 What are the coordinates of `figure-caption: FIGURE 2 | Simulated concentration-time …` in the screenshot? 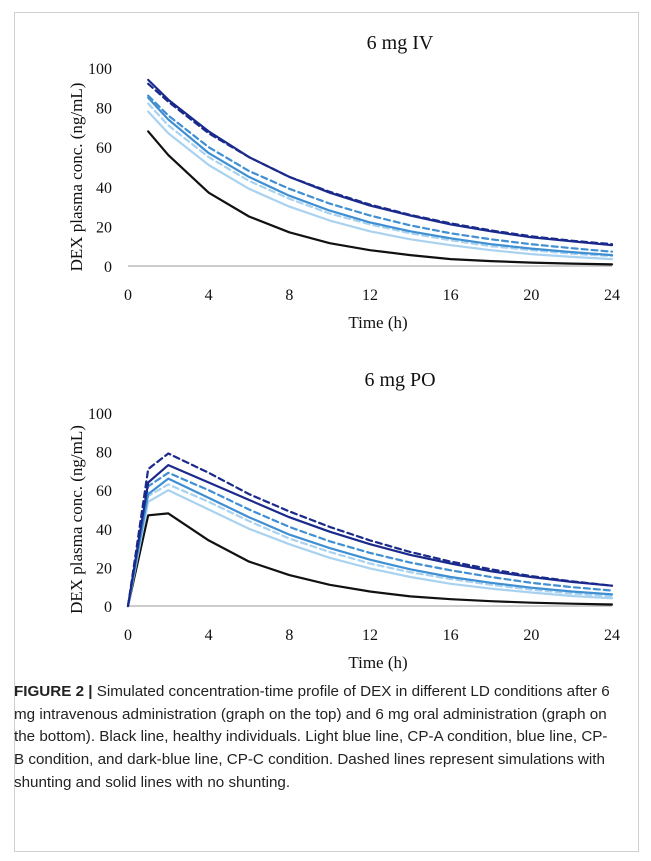 It's located at (313, 738).